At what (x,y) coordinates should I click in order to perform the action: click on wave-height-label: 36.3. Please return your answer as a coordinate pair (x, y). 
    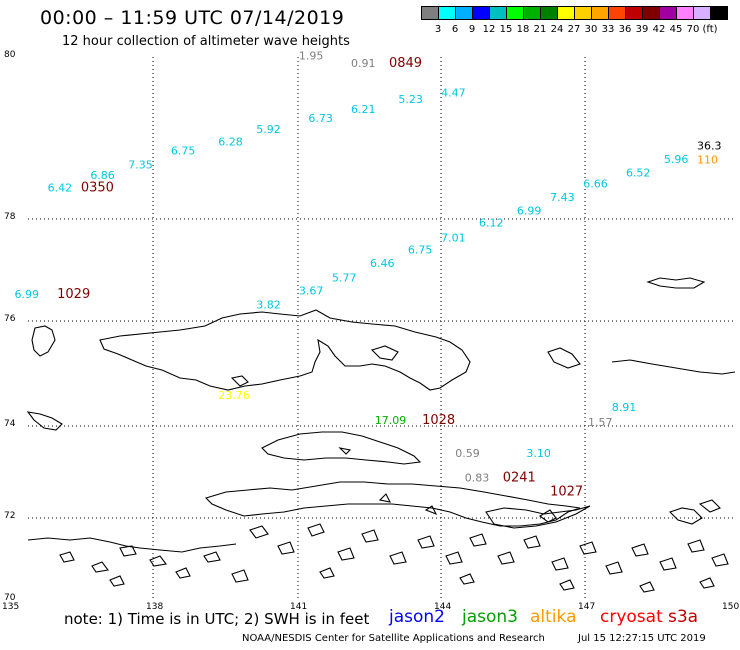
    Looking at the image, I should click on (709, 145).